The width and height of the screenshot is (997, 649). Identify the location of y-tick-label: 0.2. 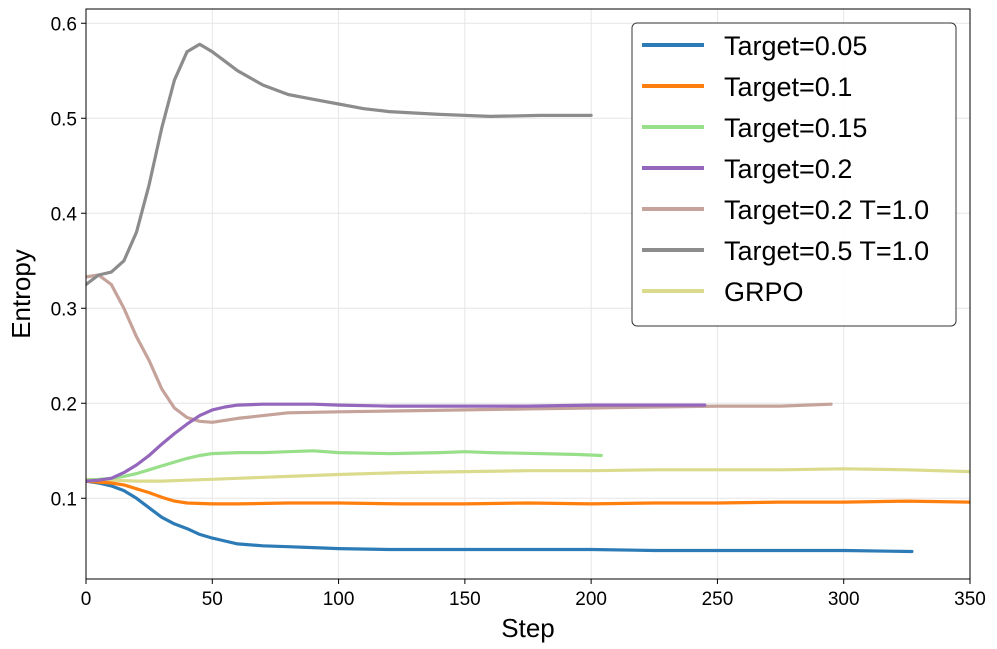
(64, 404).